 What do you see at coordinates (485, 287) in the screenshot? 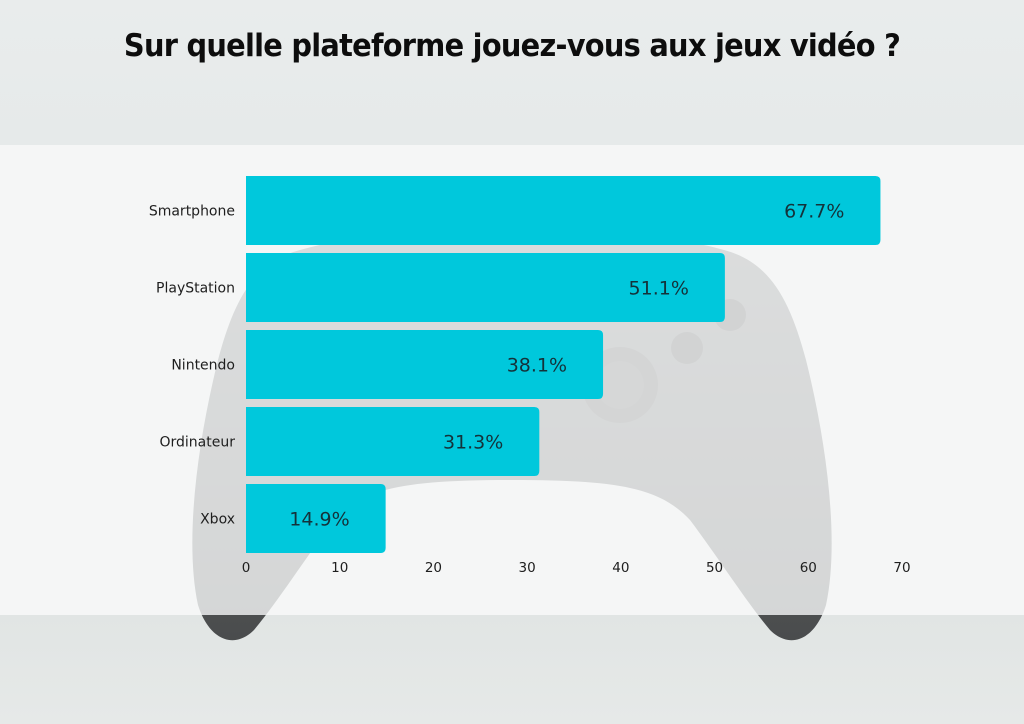
I see `bar-playstation` at bounding box center [485, 287].